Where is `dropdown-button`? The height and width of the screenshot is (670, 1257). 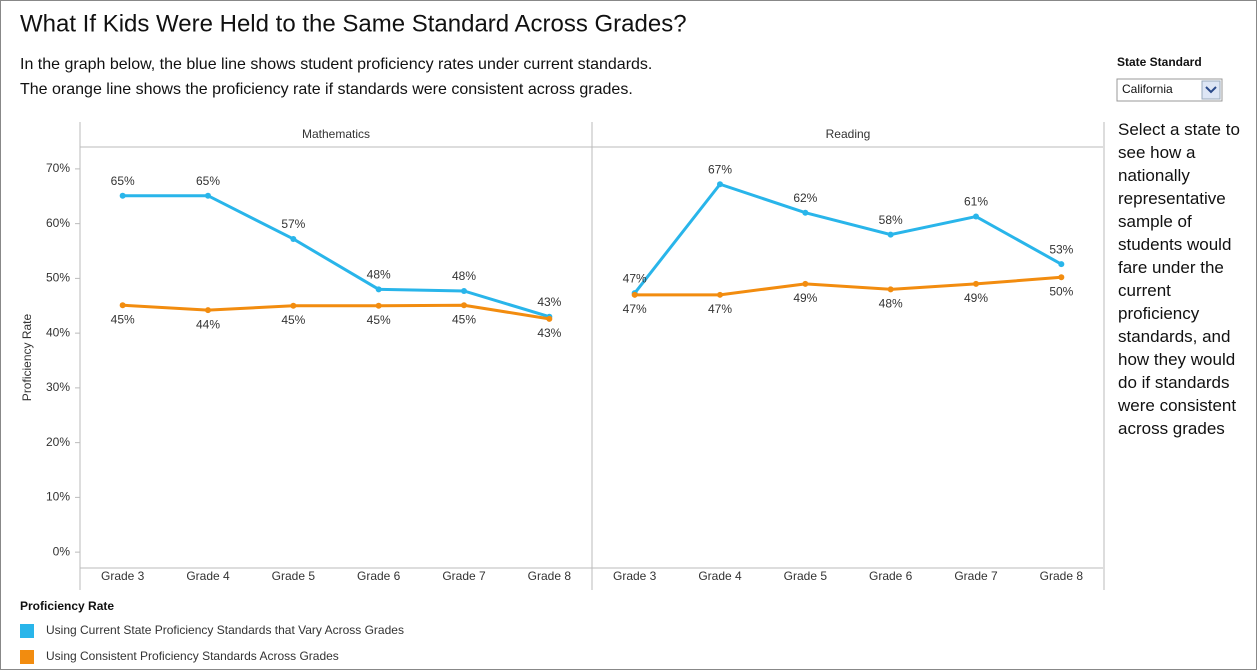 dropdown-button is located at coordinates (1211, 90).